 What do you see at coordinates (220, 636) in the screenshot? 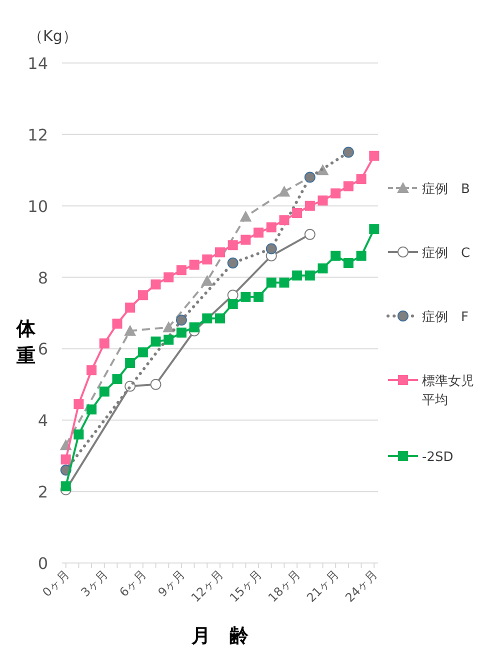
I see `x-axis-title: 月 齢` at bounding box center [220, 636].